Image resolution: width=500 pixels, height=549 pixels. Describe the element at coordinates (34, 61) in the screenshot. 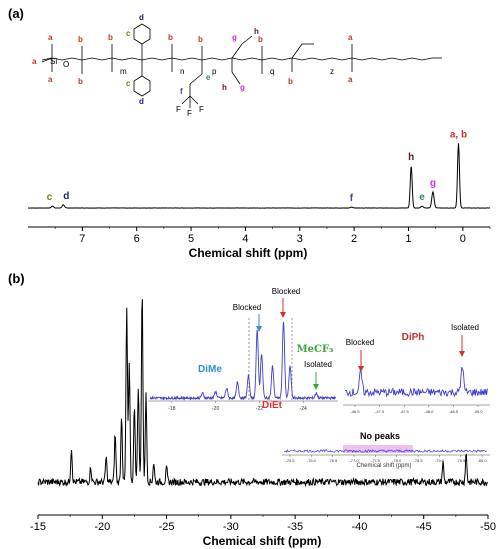

I see `position-a-left: a` at that location.